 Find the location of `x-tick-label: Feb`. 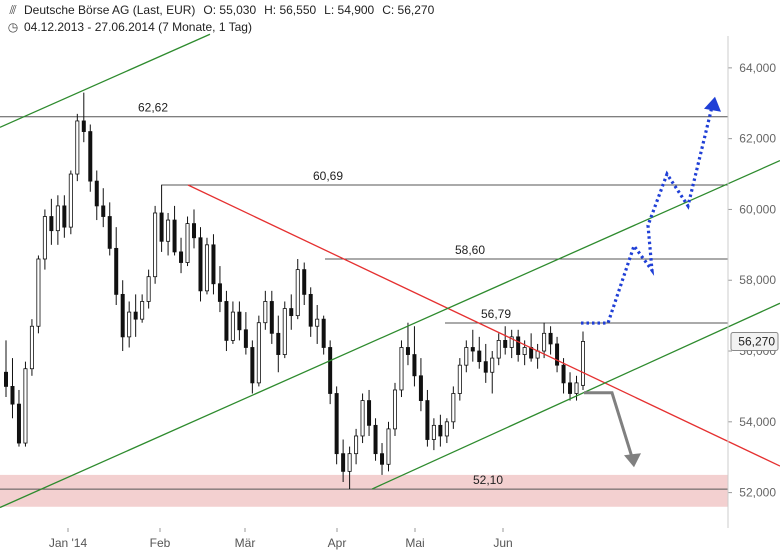

x-tick-label: Feb is located at coordinates (160, 543).